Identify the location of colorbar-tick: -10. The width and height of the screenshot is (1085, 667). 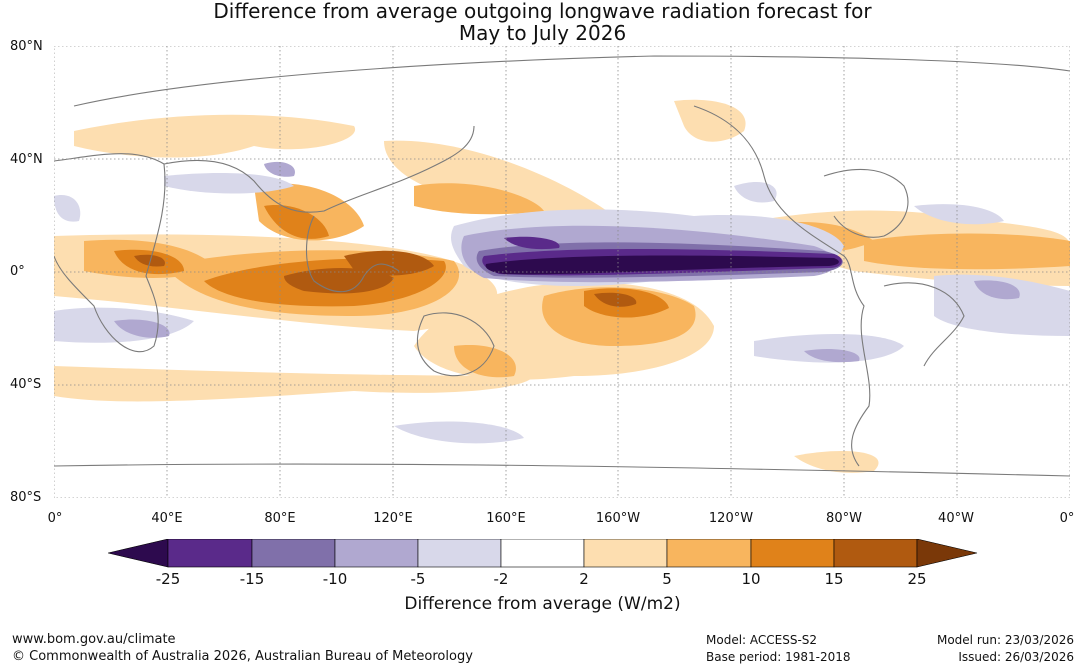
(335, 579).